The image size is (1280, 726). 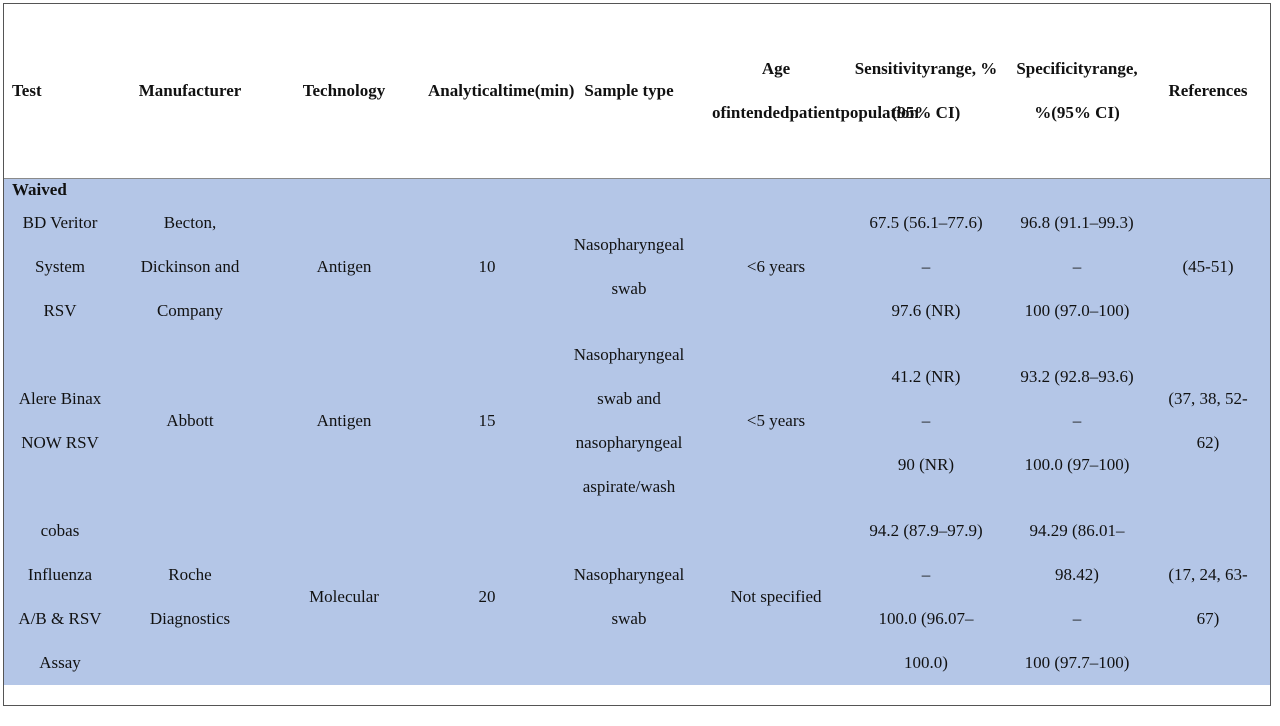 I want to click on age-cell: <6 years, so click(x=776, y=267).